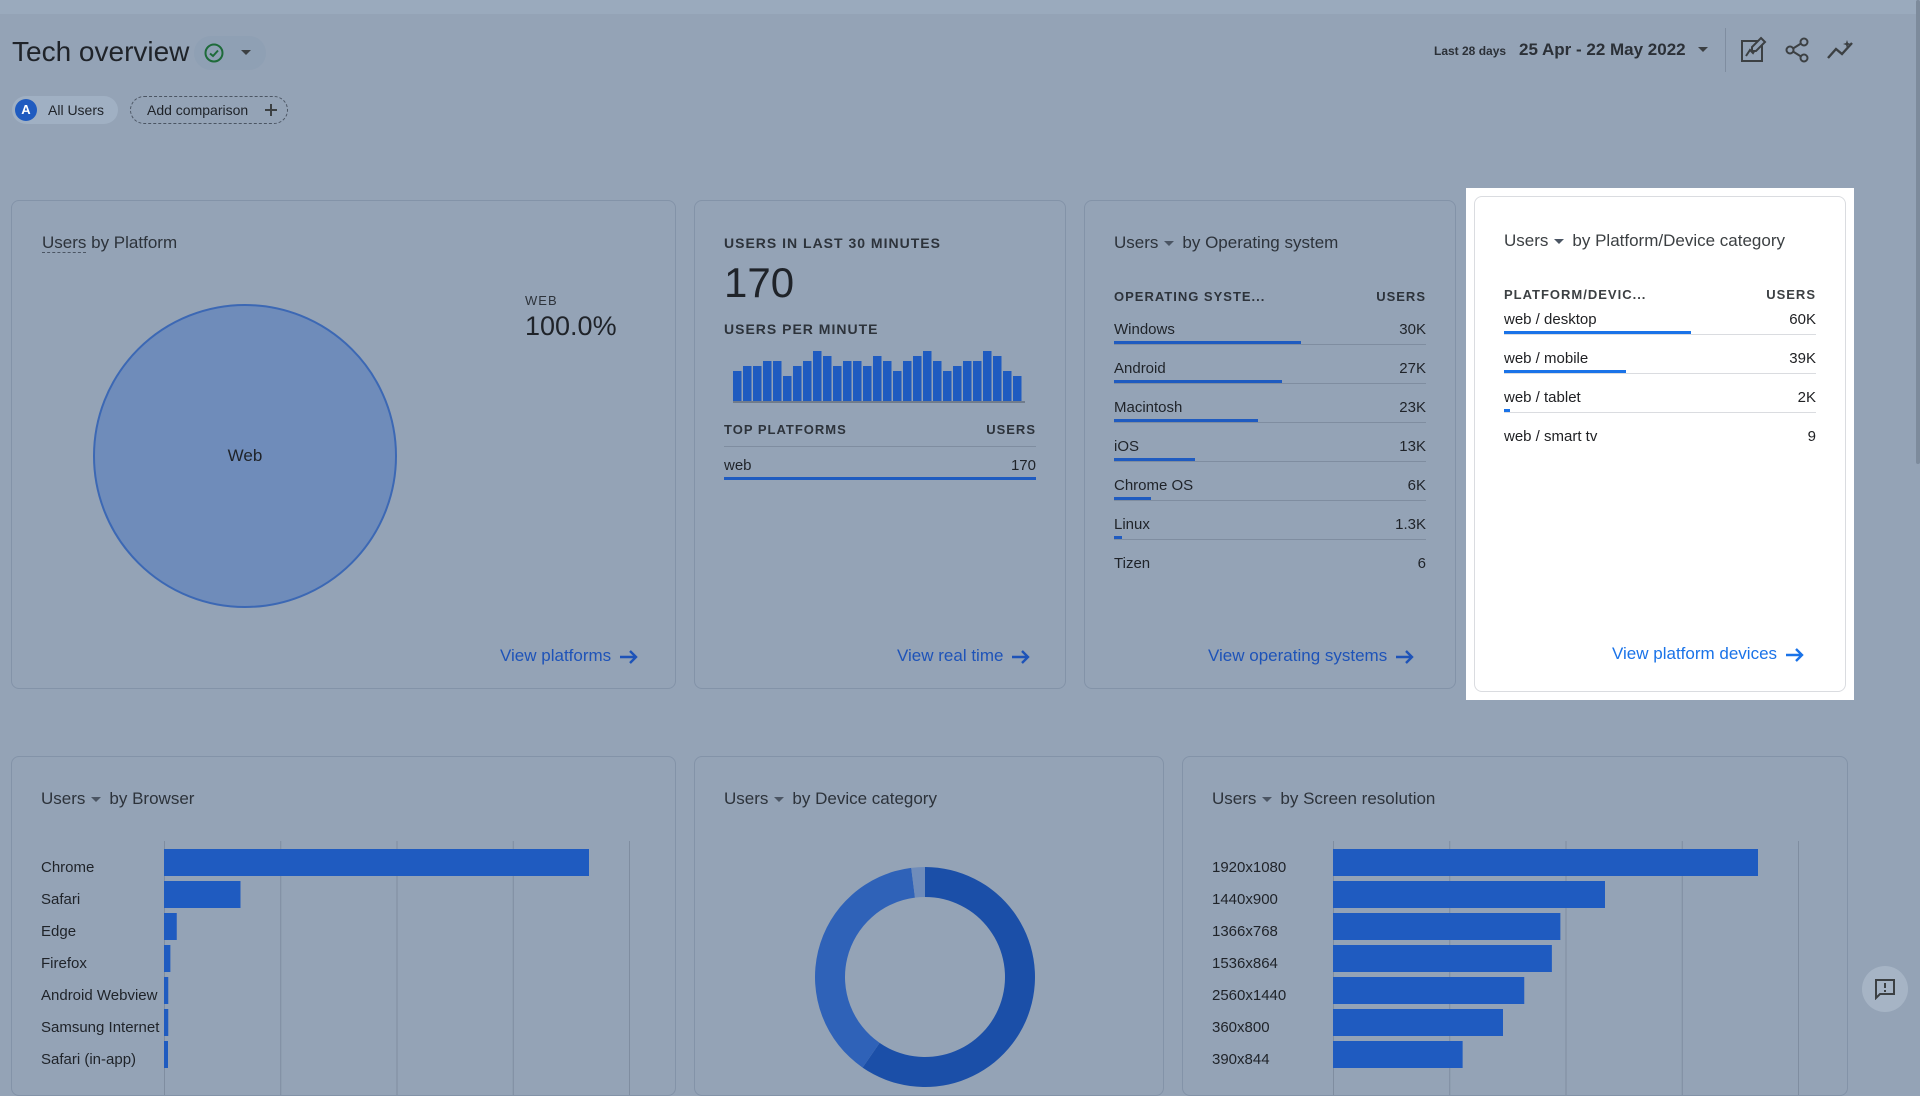 Image resolution: width=1920 pixels, height=1096 pixels. I want to click on table-row: web 170, so click(880, 465).